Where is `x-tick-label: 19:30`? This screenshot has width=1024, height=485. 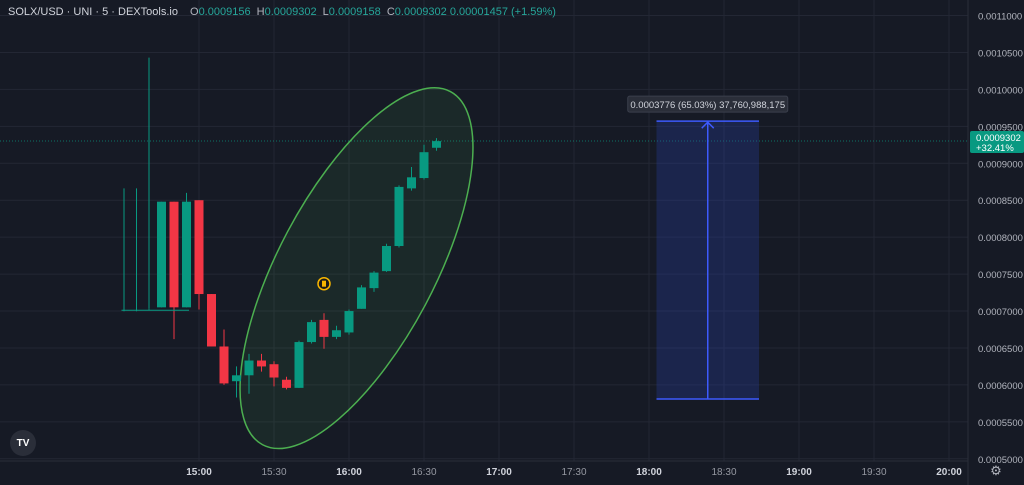
x-tick-label: 19:30 is located at coordinates (873, 472).